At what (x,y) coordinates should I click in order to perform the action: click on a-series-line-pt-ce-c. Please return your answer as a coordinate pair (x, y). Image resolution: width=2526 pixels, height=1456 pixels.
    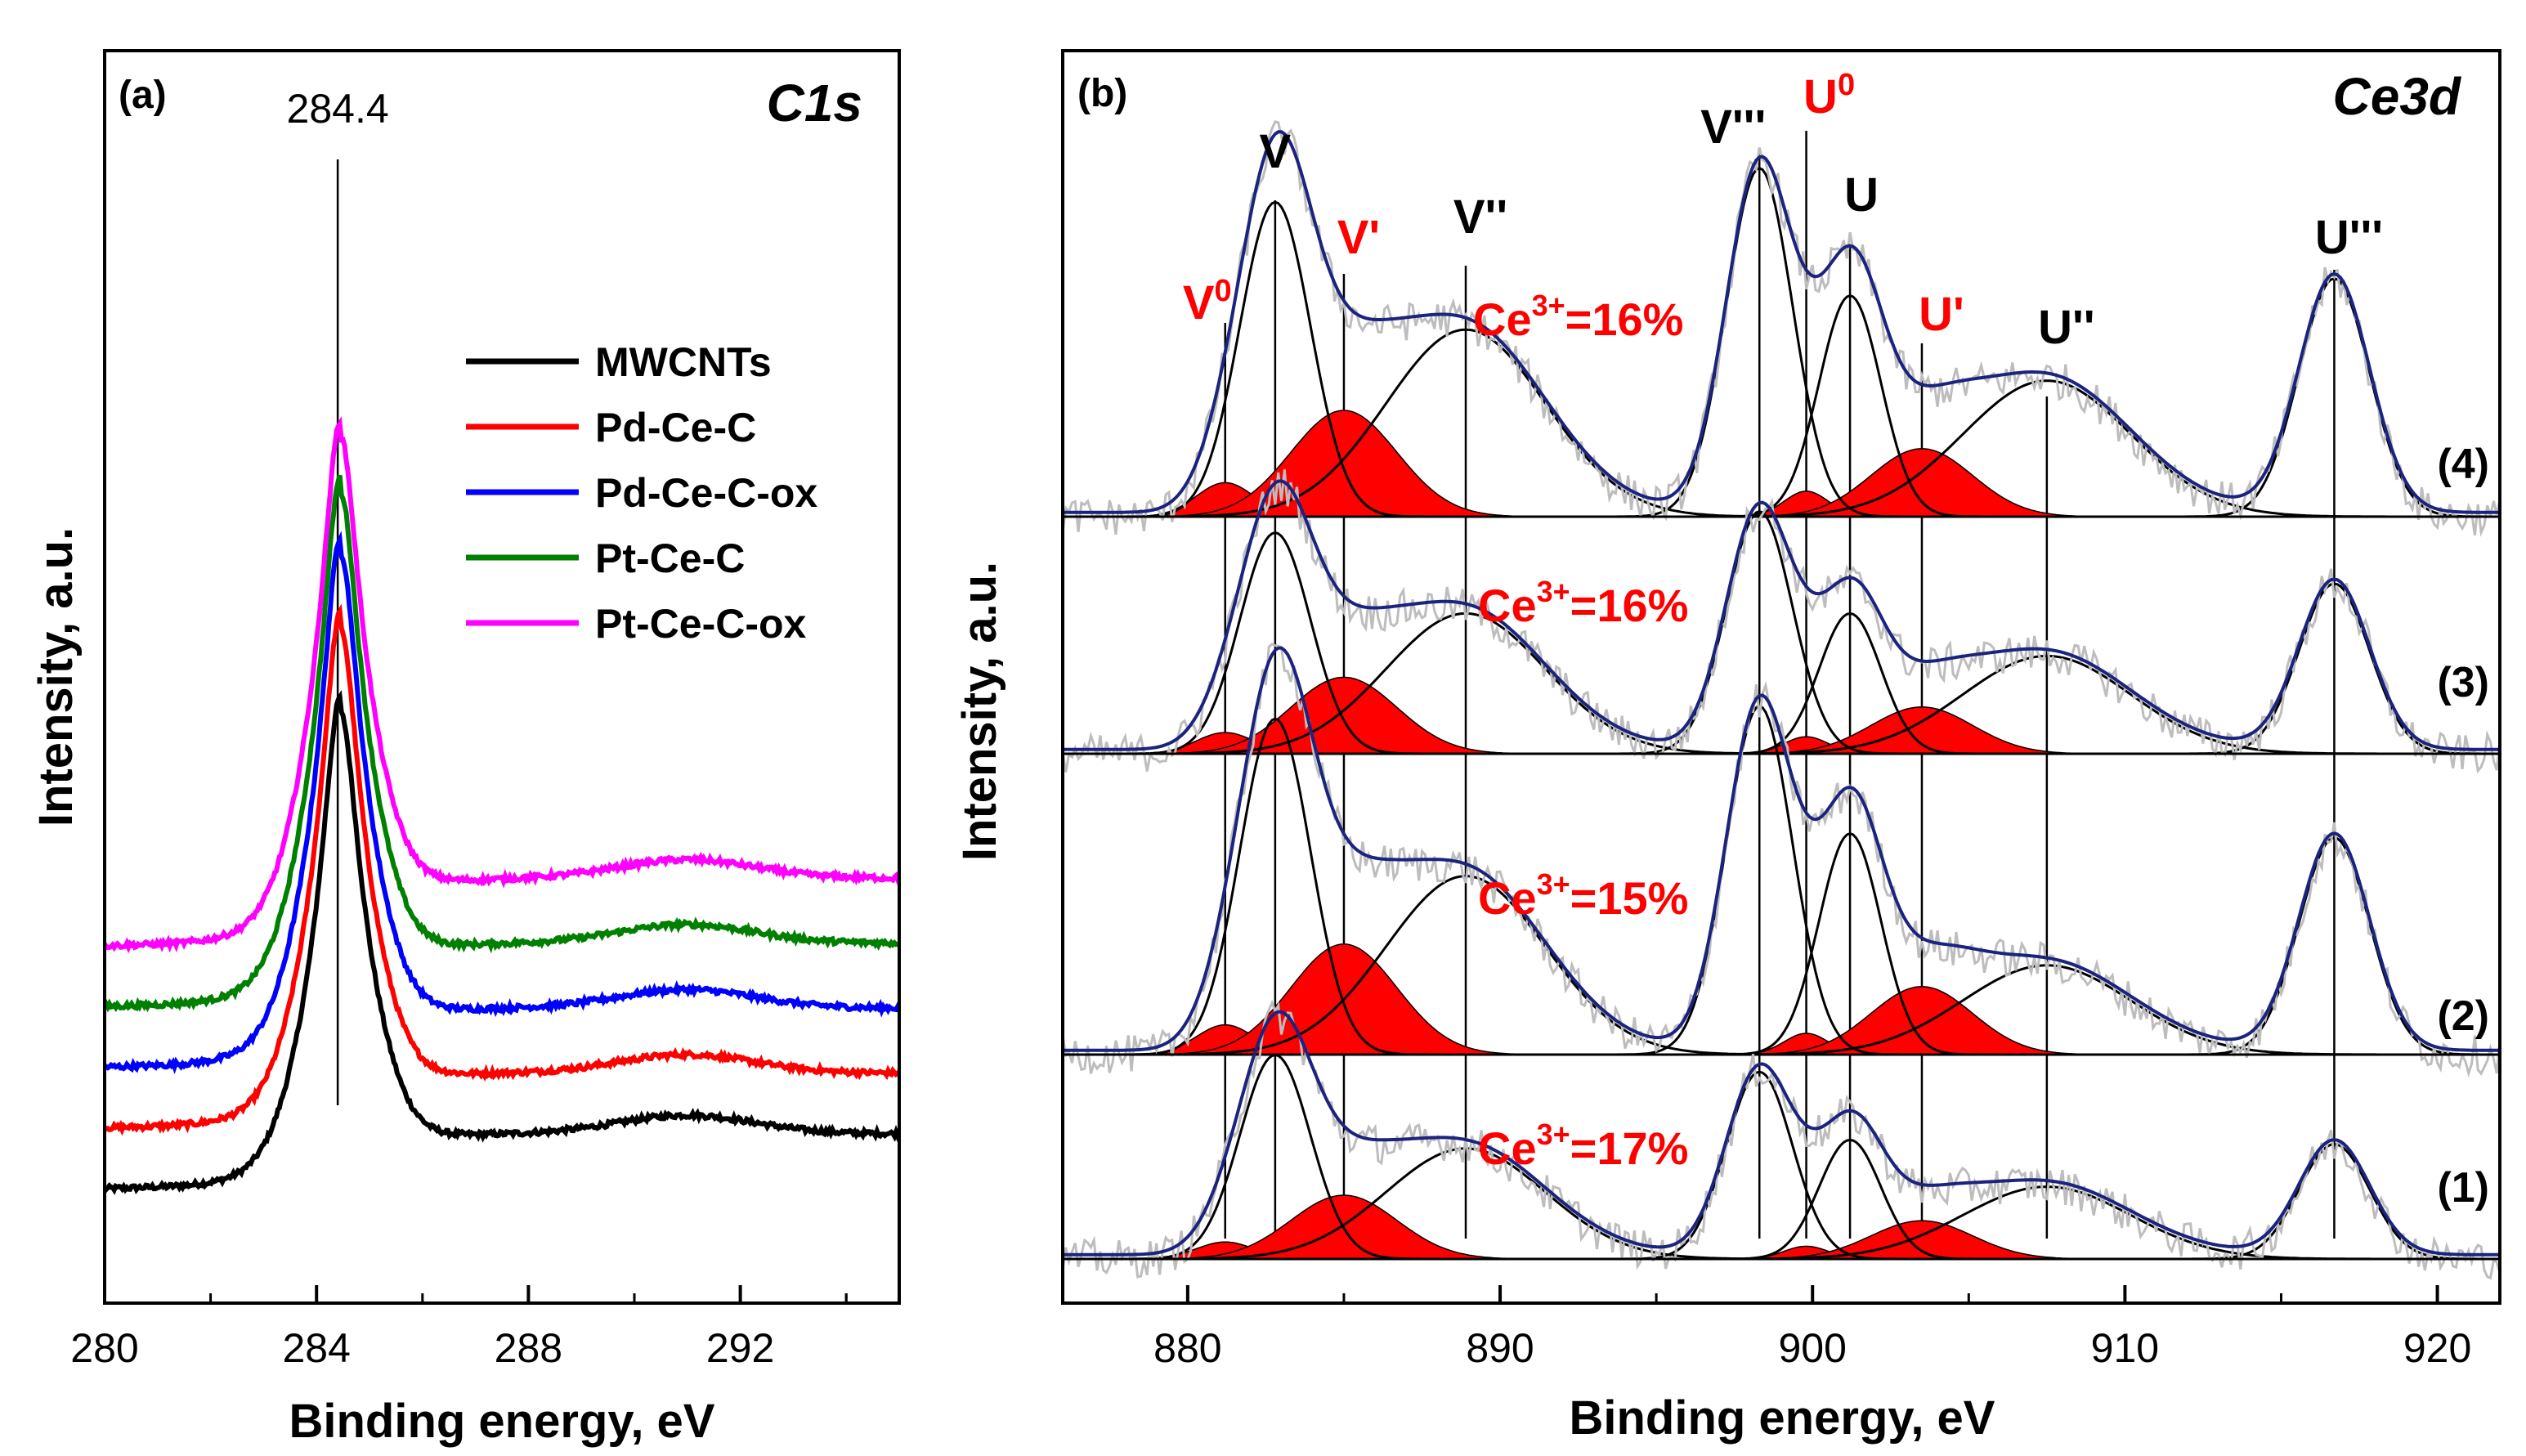
    Looking at the image, I should click on (502, 743).